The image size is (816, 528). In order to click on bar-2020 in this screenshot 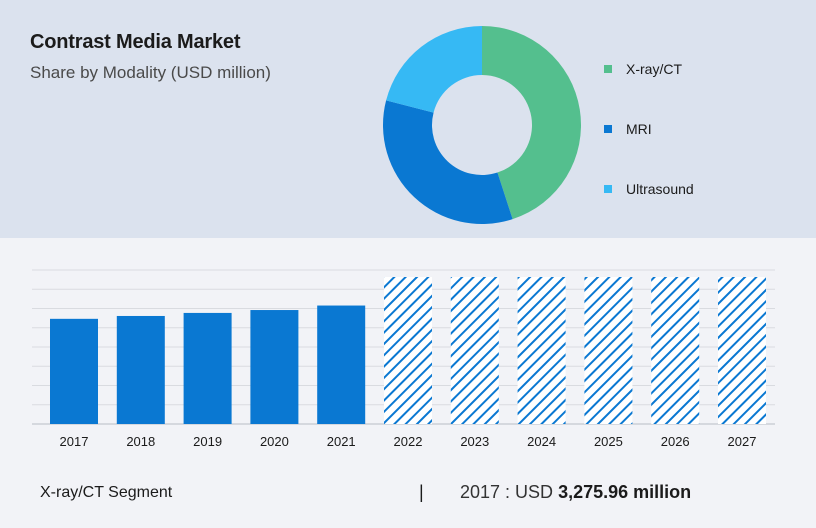, I will do `click(274, 367)`.